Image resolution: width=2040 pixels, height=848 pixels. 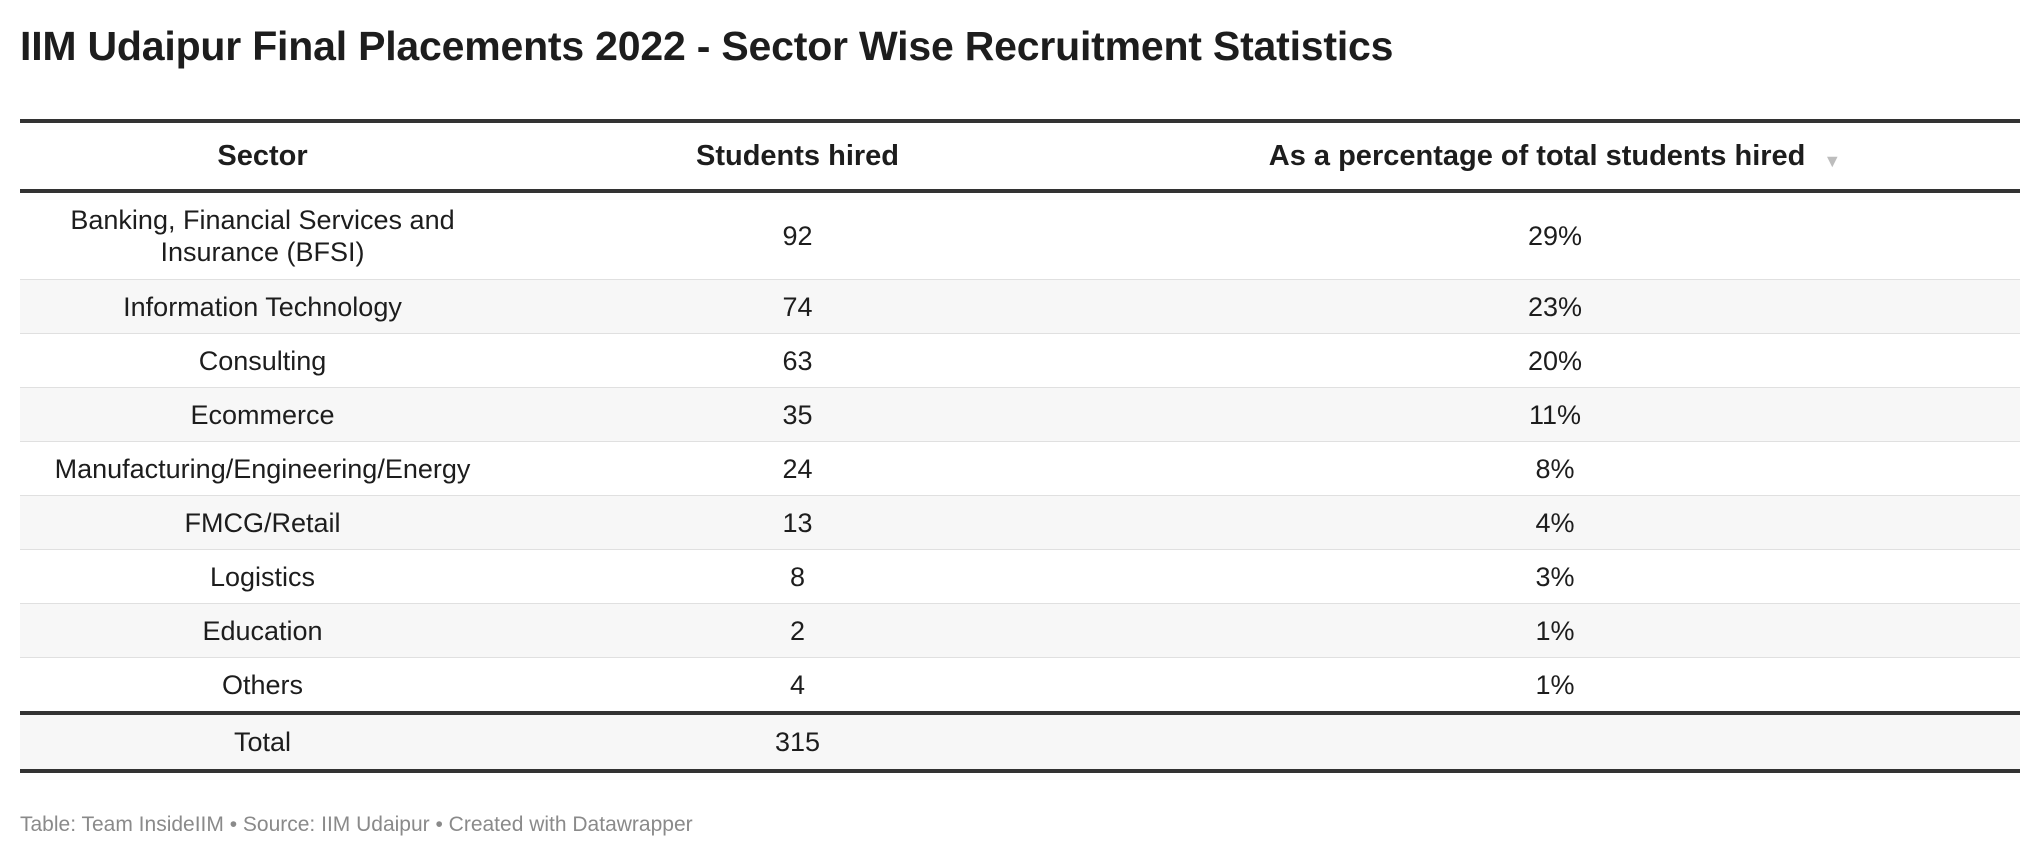 What do you see at coordinates (797, 576) in the screenshot?
I see `cell-students-hired: 8` at bounding box center [797, 576].